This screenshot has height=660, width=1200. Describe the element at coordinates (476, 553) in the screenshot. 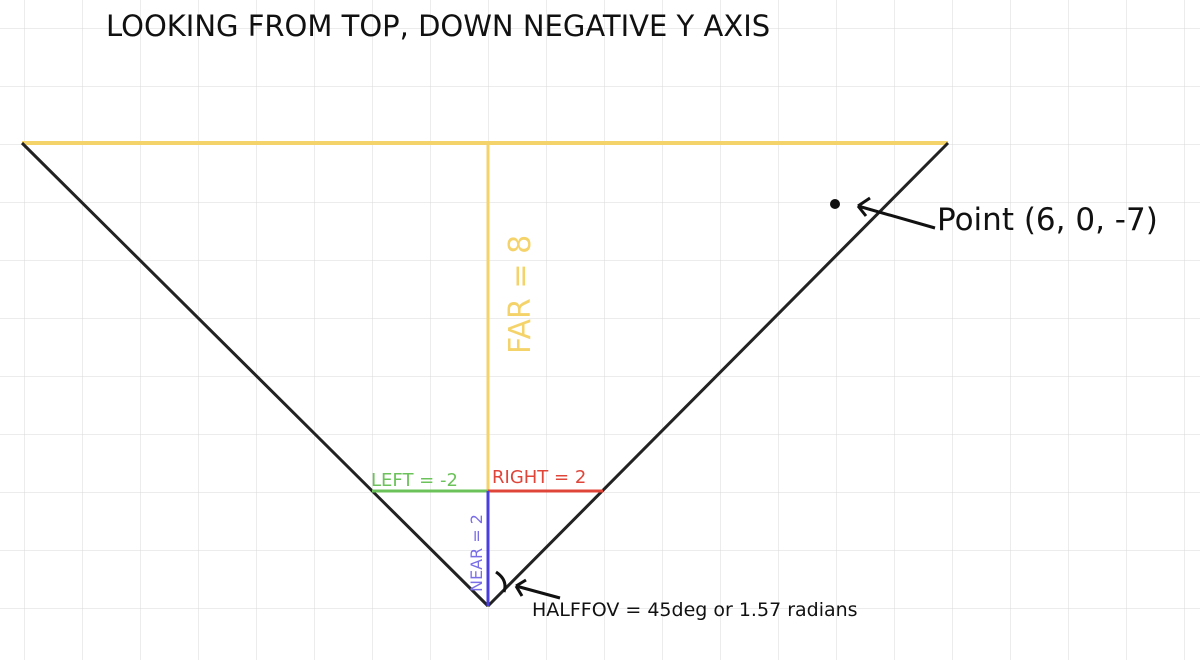

I see `near-label: NEAR = 2` at that location.